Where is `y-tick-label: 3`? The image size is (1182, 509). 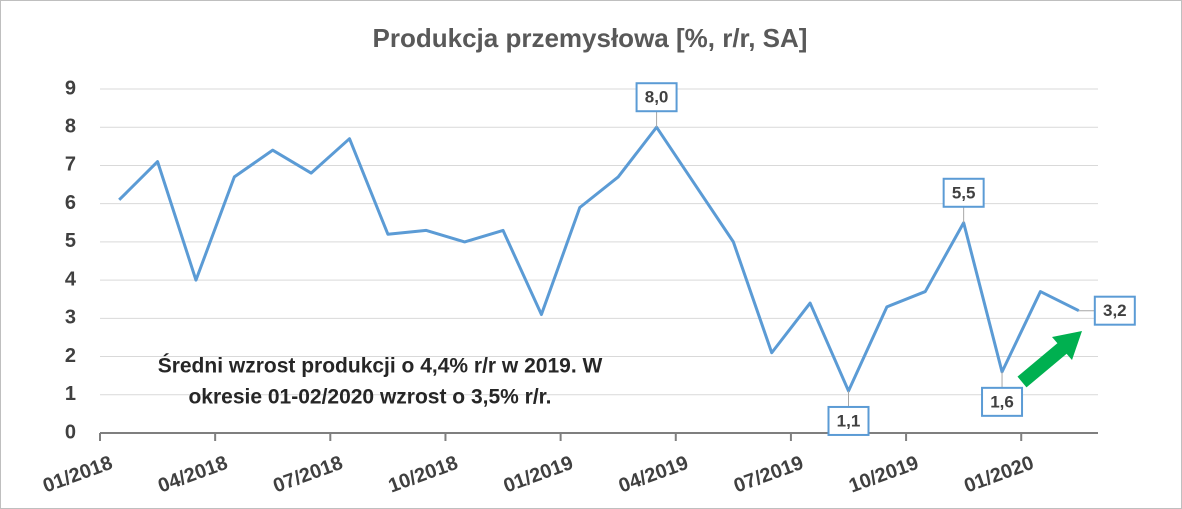
y-tick-label: 3 is located at coordinates (70, 318).